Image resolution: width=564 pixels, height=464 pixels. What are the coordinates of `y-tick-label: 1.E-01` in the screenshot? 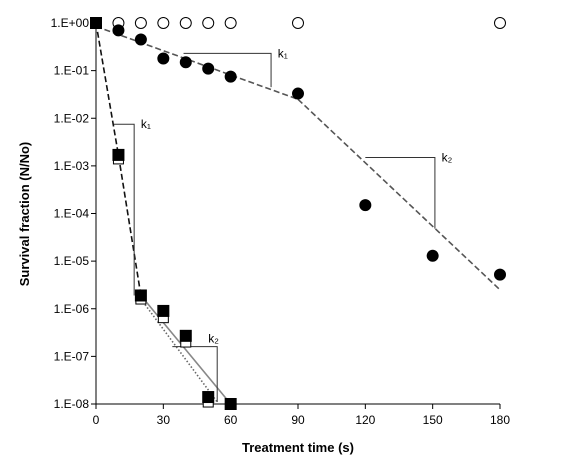 It's located at (72, 71).